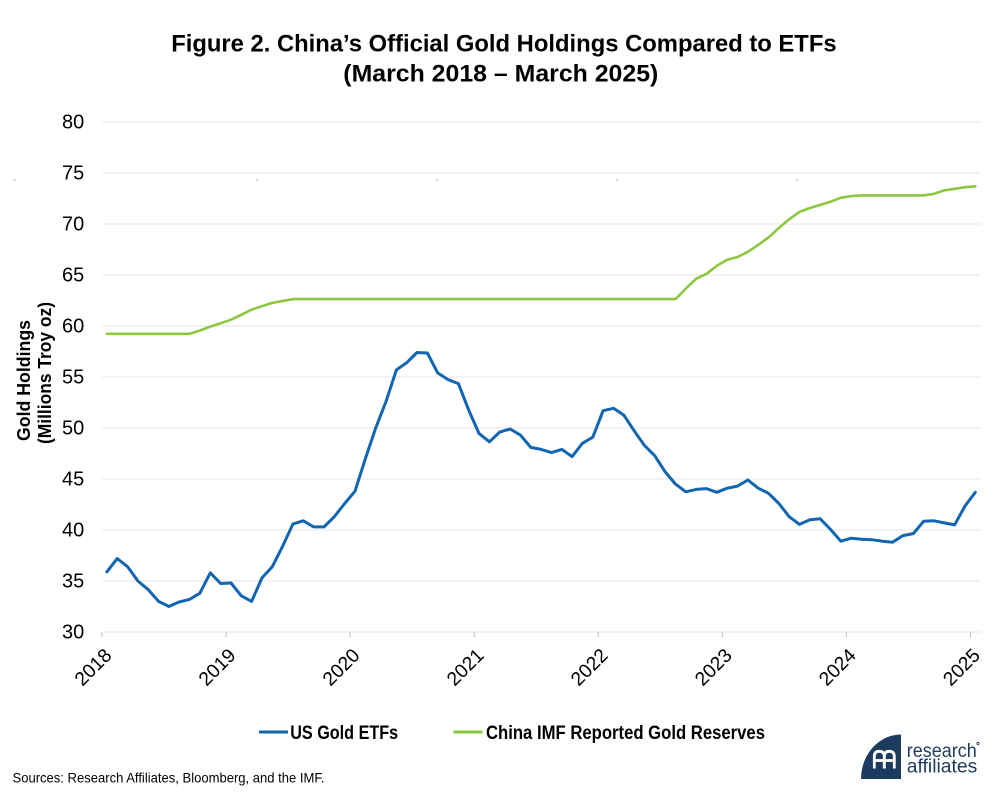 The height and width of the screenshot is (806, 1000). I want to click on svg-text: (Millions Troy oz), so click(45, 373).